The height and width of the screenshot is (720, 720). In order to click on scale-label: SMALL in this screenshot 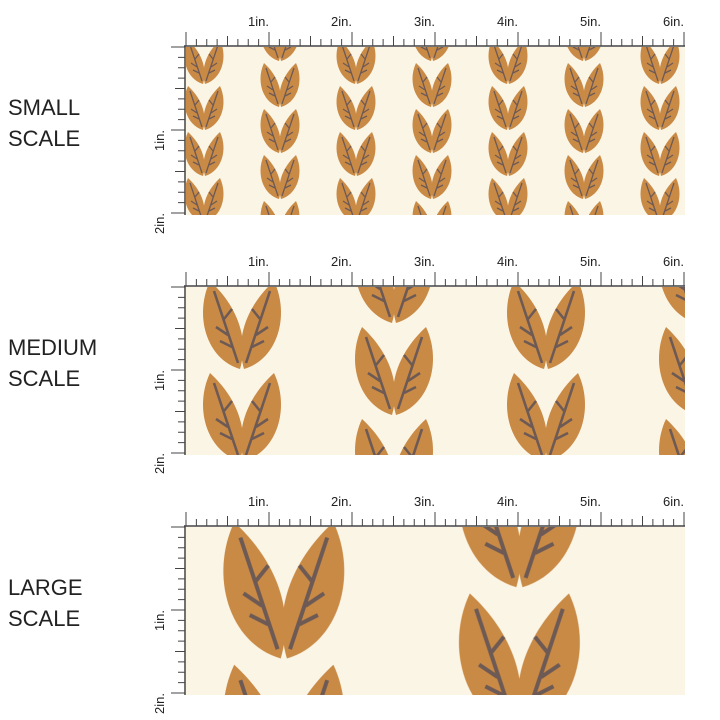, I will do `click(44, 107)`.